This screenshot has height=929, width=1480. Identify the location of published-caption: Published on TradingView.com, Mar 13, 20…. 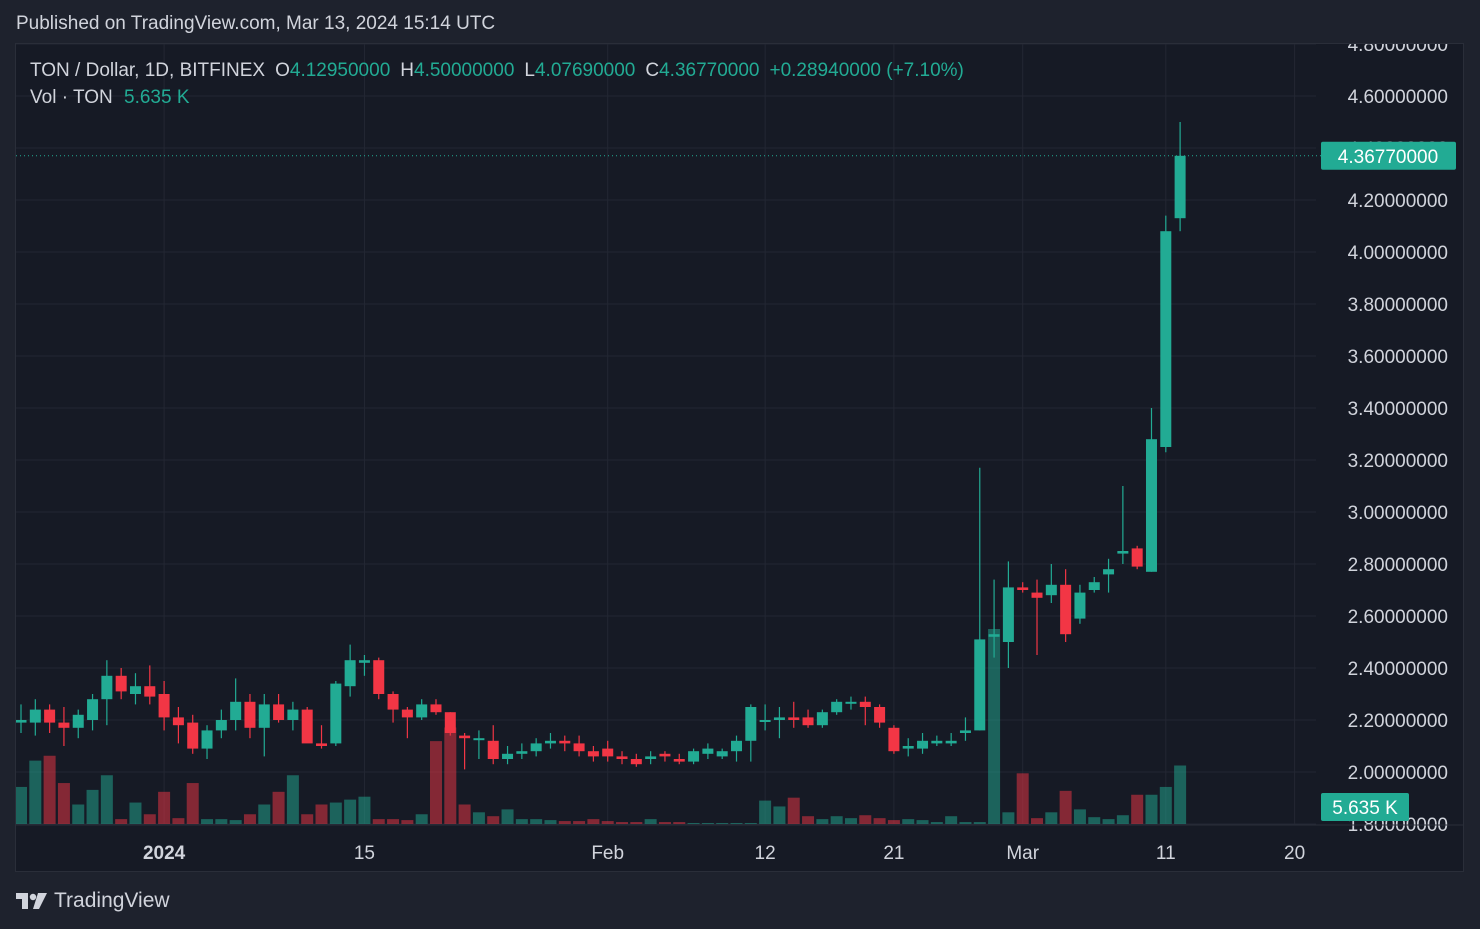
(256, 23).